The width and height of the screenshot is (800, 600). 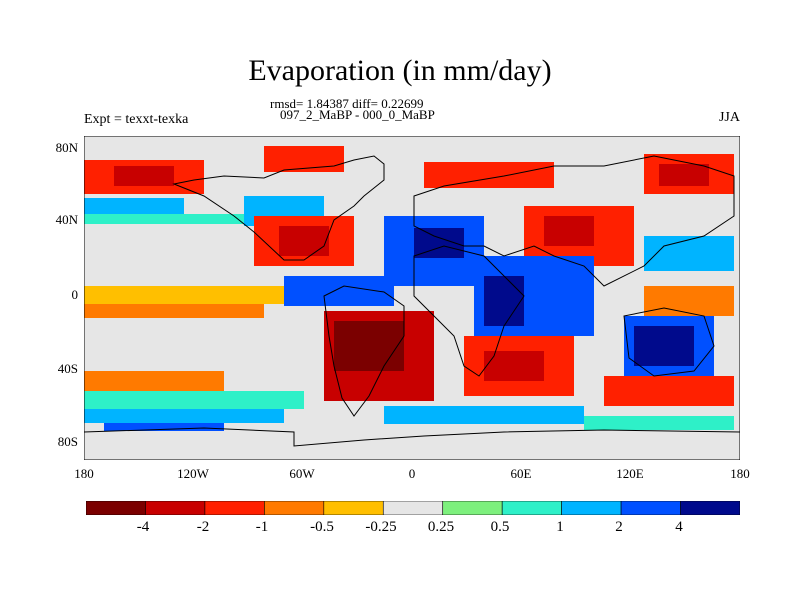 What do you see at coordinates (347, 103) in the screenshot?
I see `stats-text: rmsd= 1.84387 diff= 0.22699` at bounding box center [347, 103].